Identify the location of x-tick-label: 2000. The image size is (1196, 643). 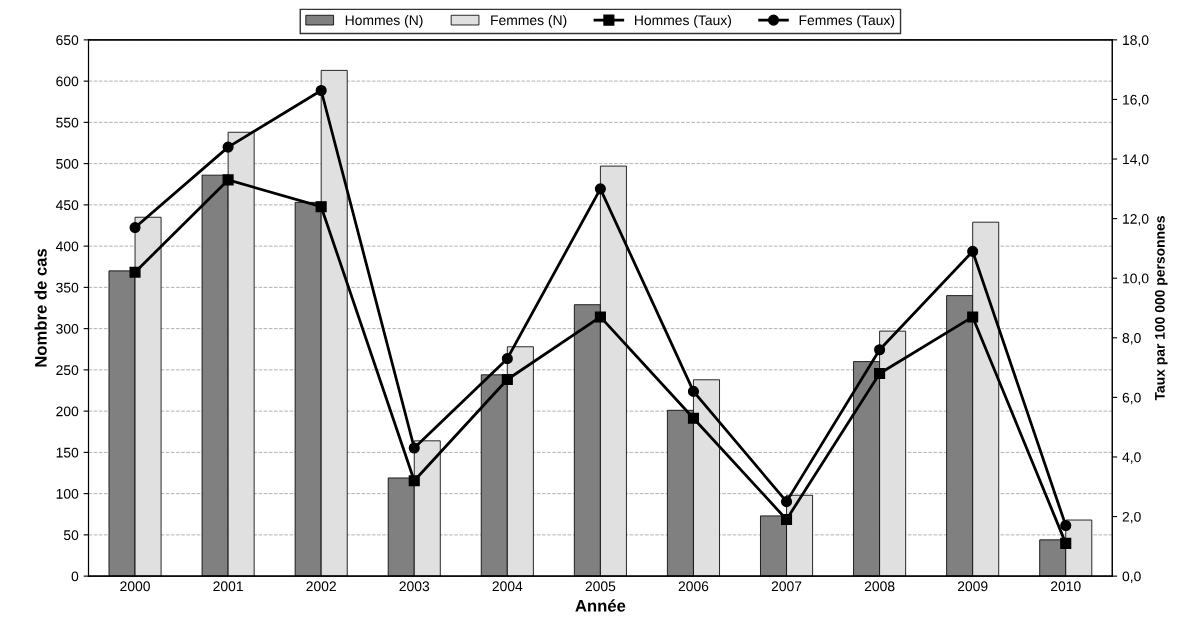
(135, 586).